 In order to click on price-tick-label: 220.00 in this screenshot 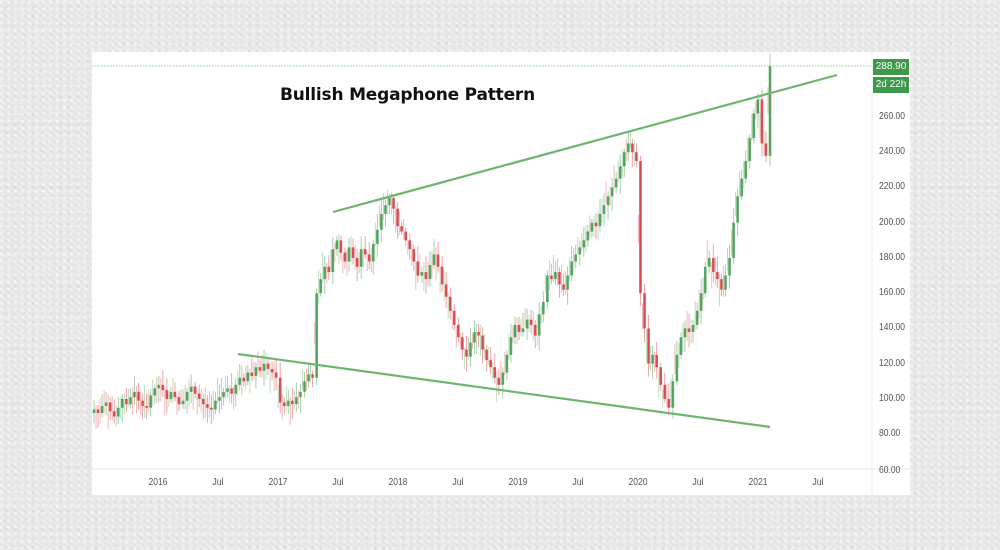, I will do `click(892, 187)`.